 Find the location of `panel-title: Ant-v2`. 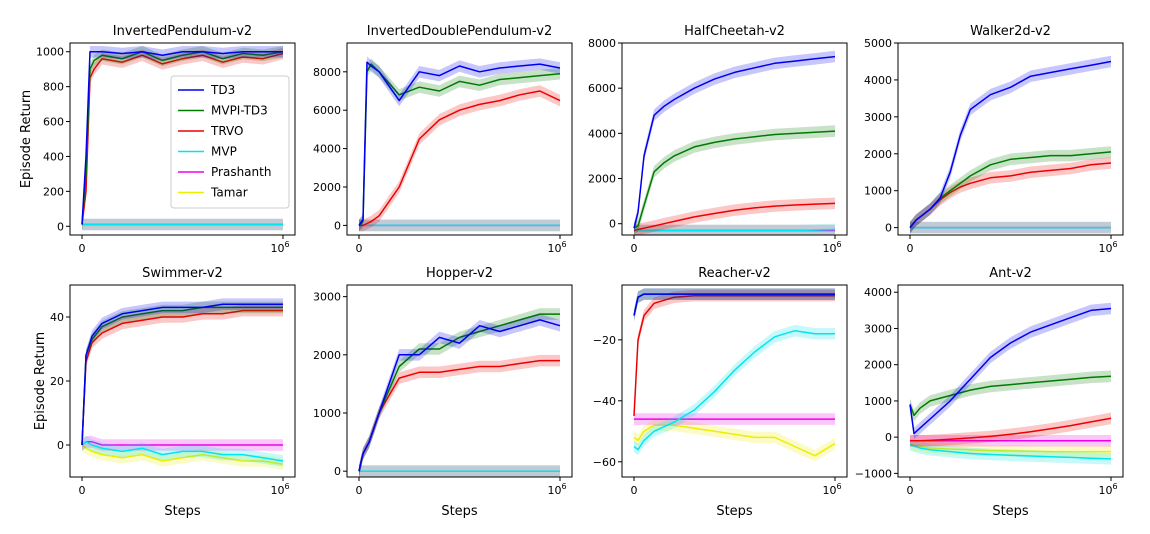

panel-title: Ant-v2 is located at coordinates (1010, 273).